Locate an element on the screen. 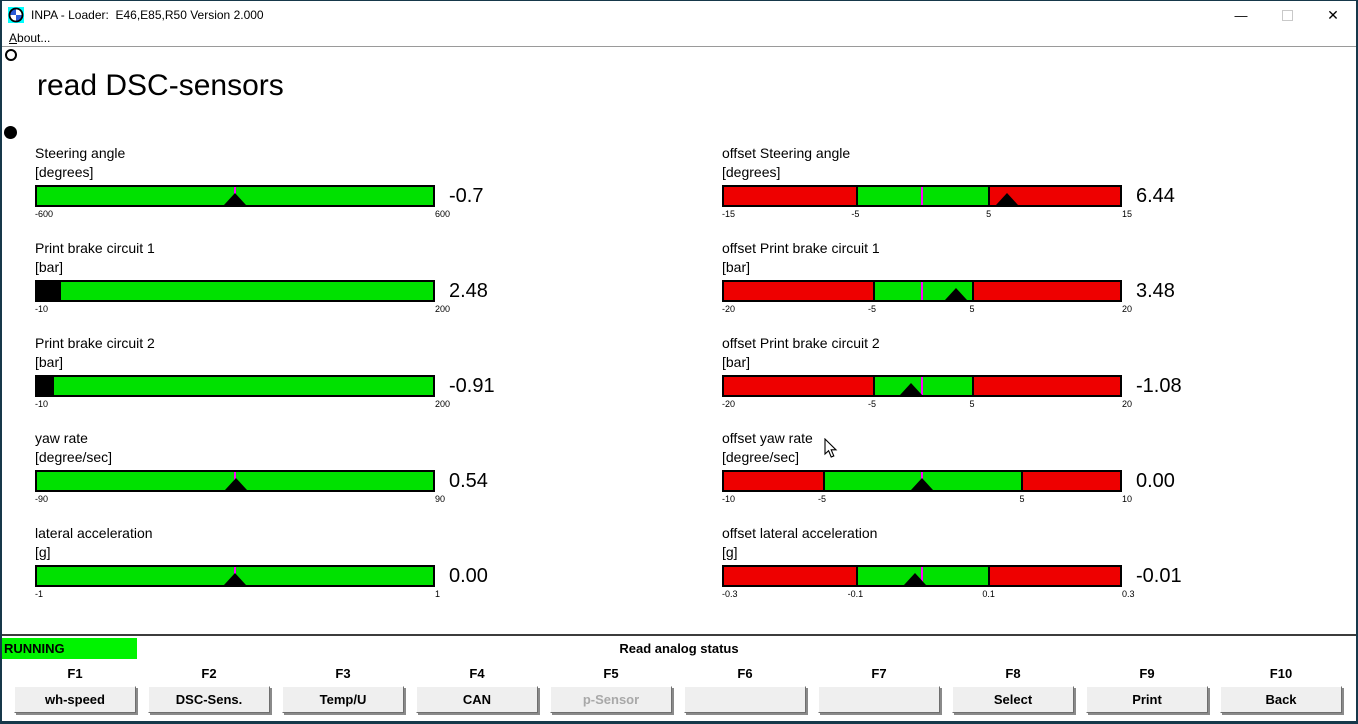 Image resolution: width=1358 pixels, height=724 pixels. close-button: ✕ is located at coordinates (1333, 14).